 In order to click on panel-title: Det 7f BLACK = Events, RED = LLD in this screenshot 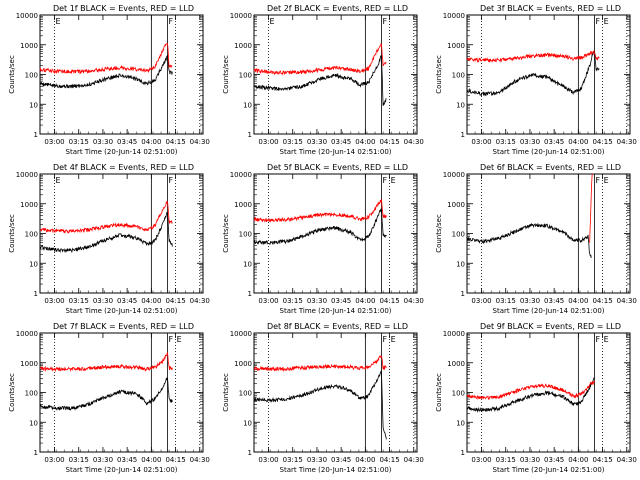, I will do `click(123, 326)`.